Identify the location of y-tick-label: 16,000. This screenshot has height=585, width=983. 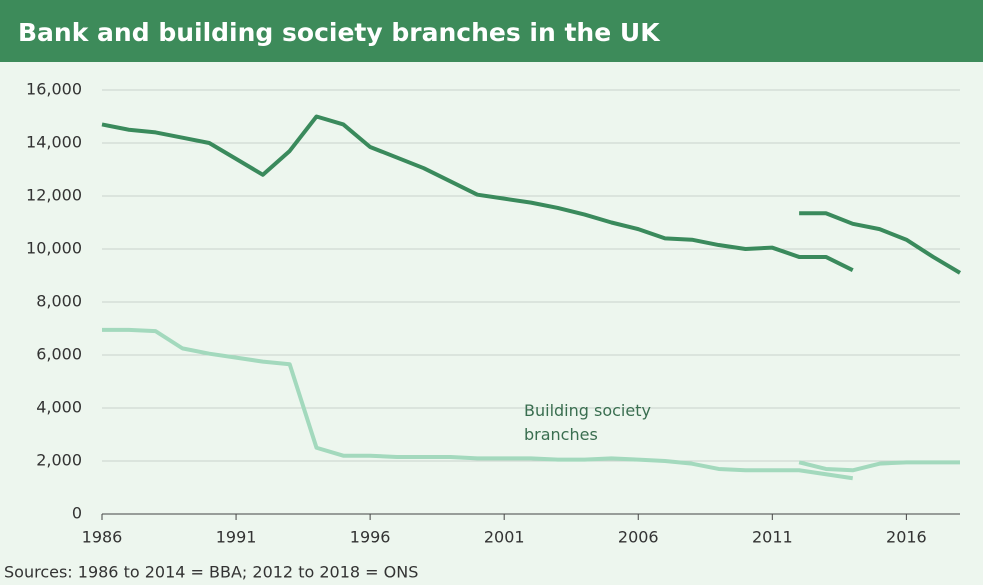
(54, 89).